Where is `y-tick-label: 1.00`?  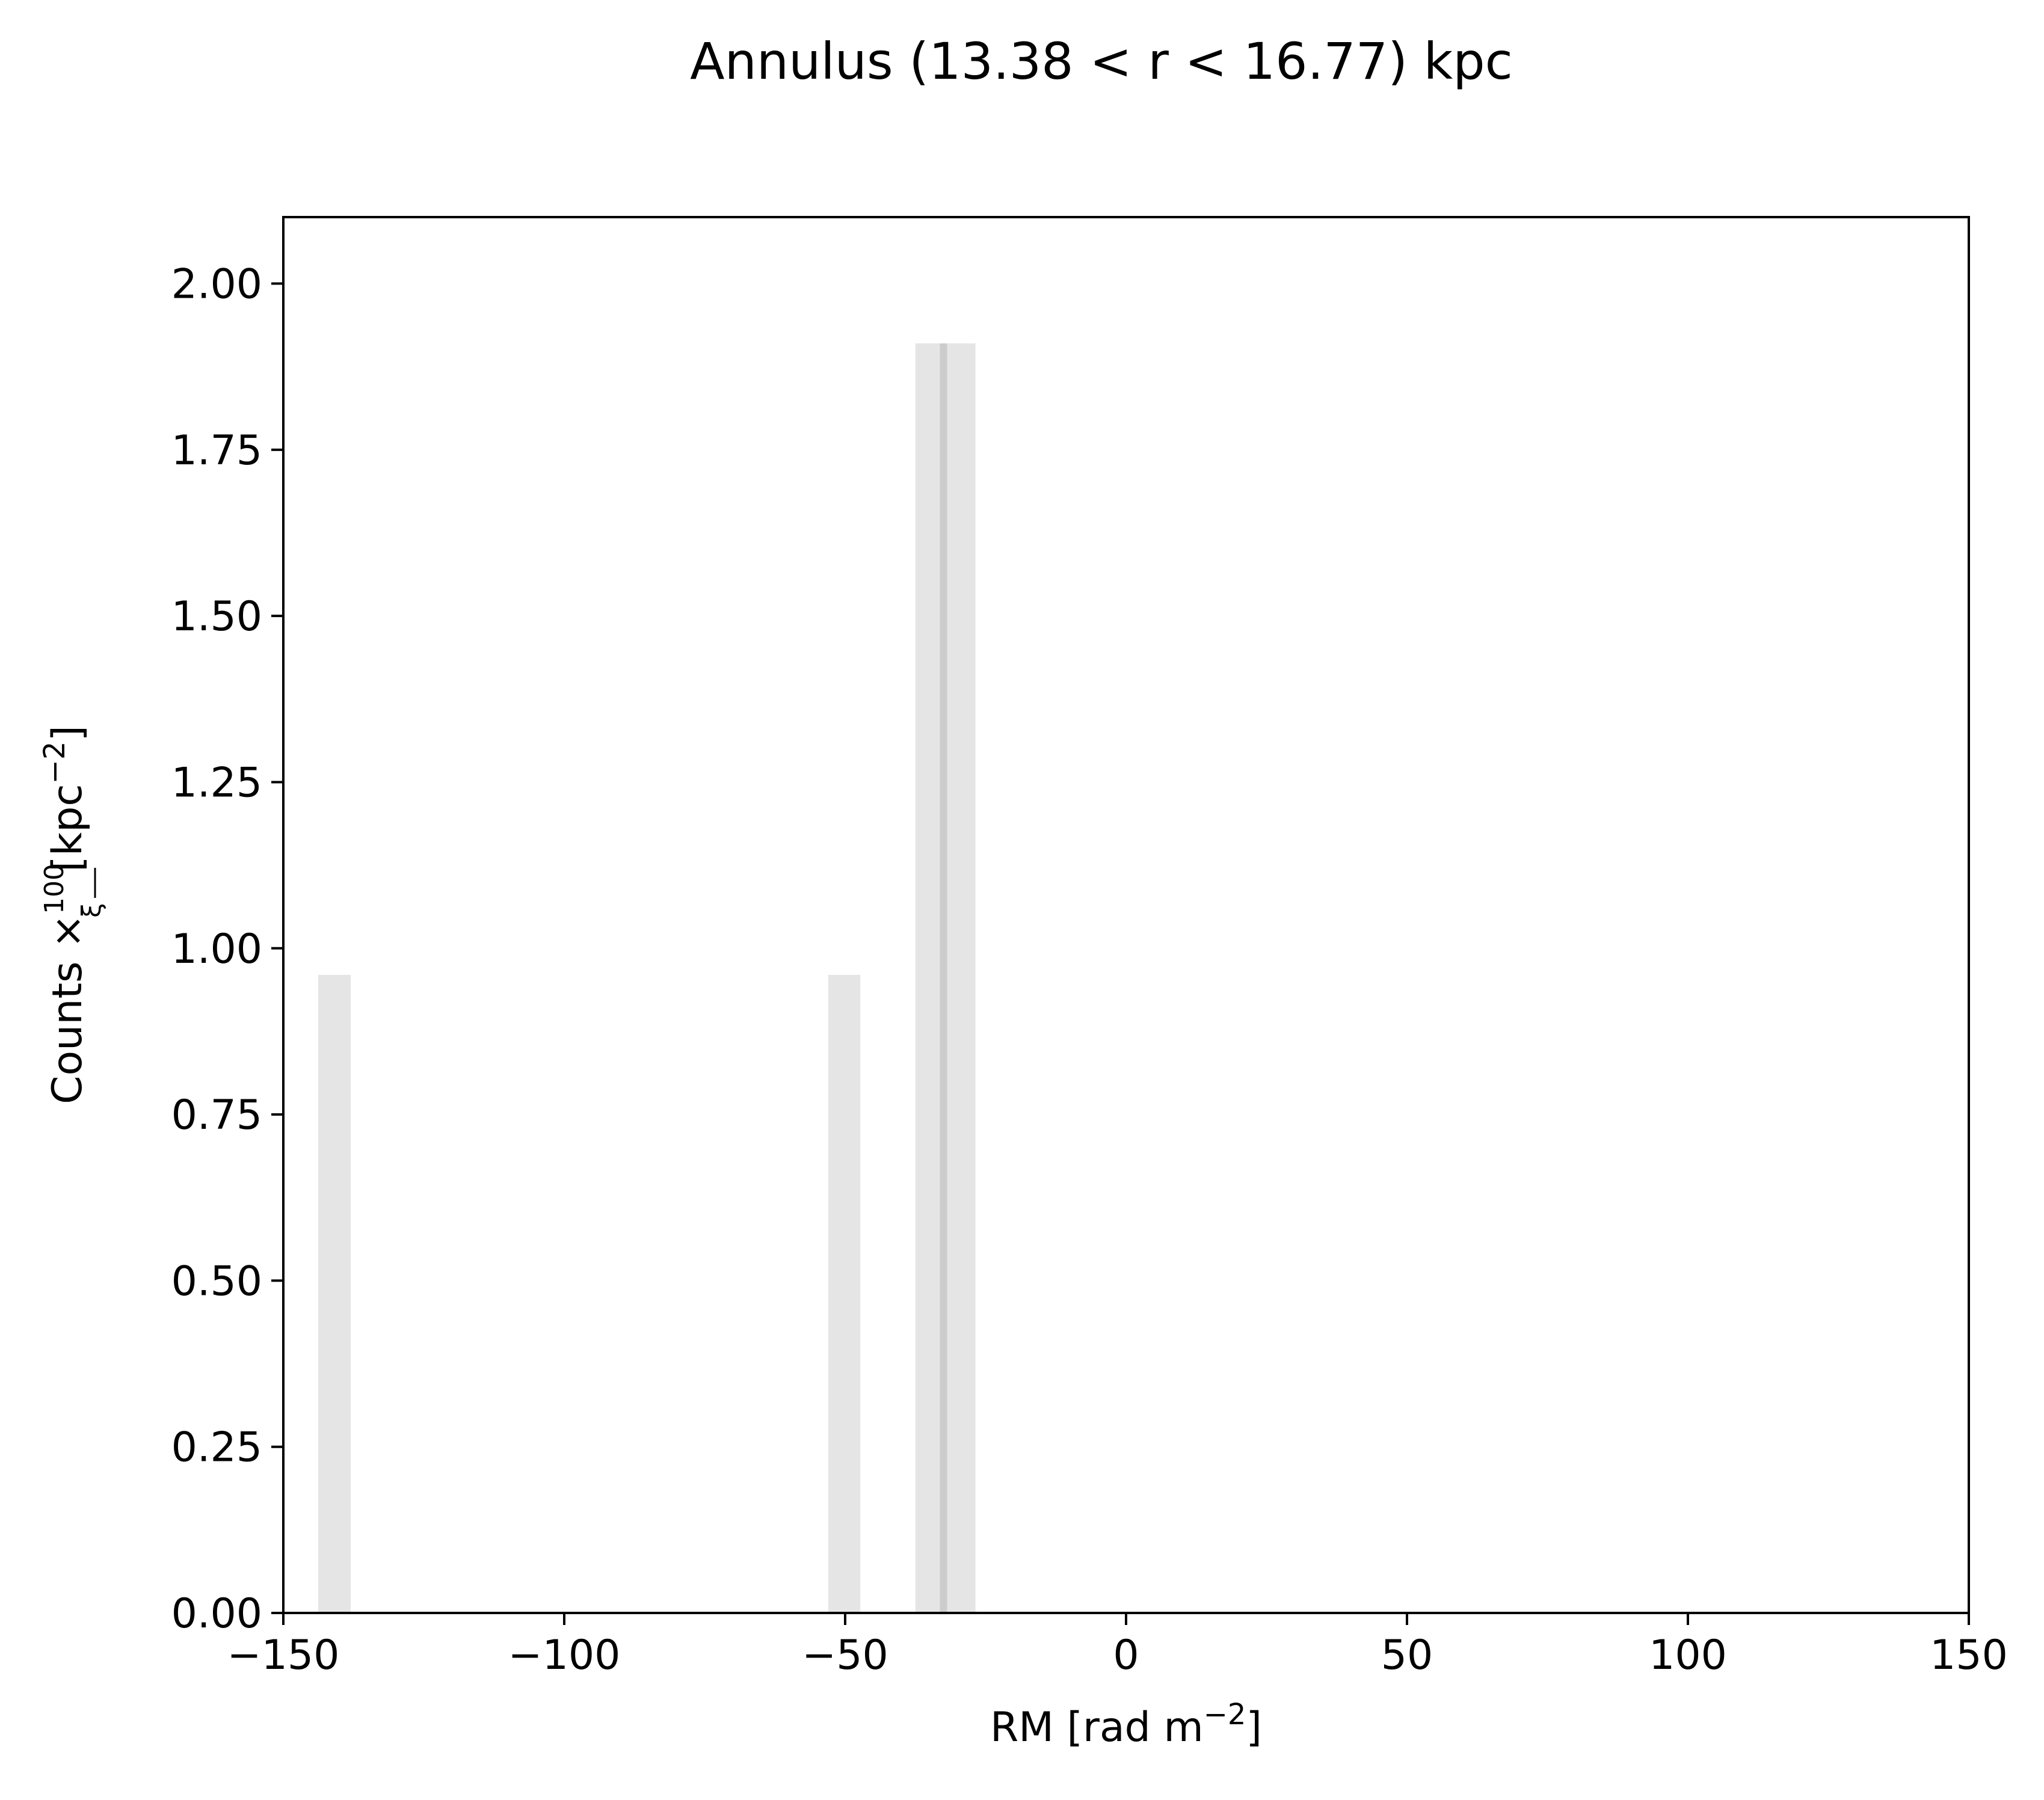
y-tick-label: 1.00 is located at coordinates (217, 949).